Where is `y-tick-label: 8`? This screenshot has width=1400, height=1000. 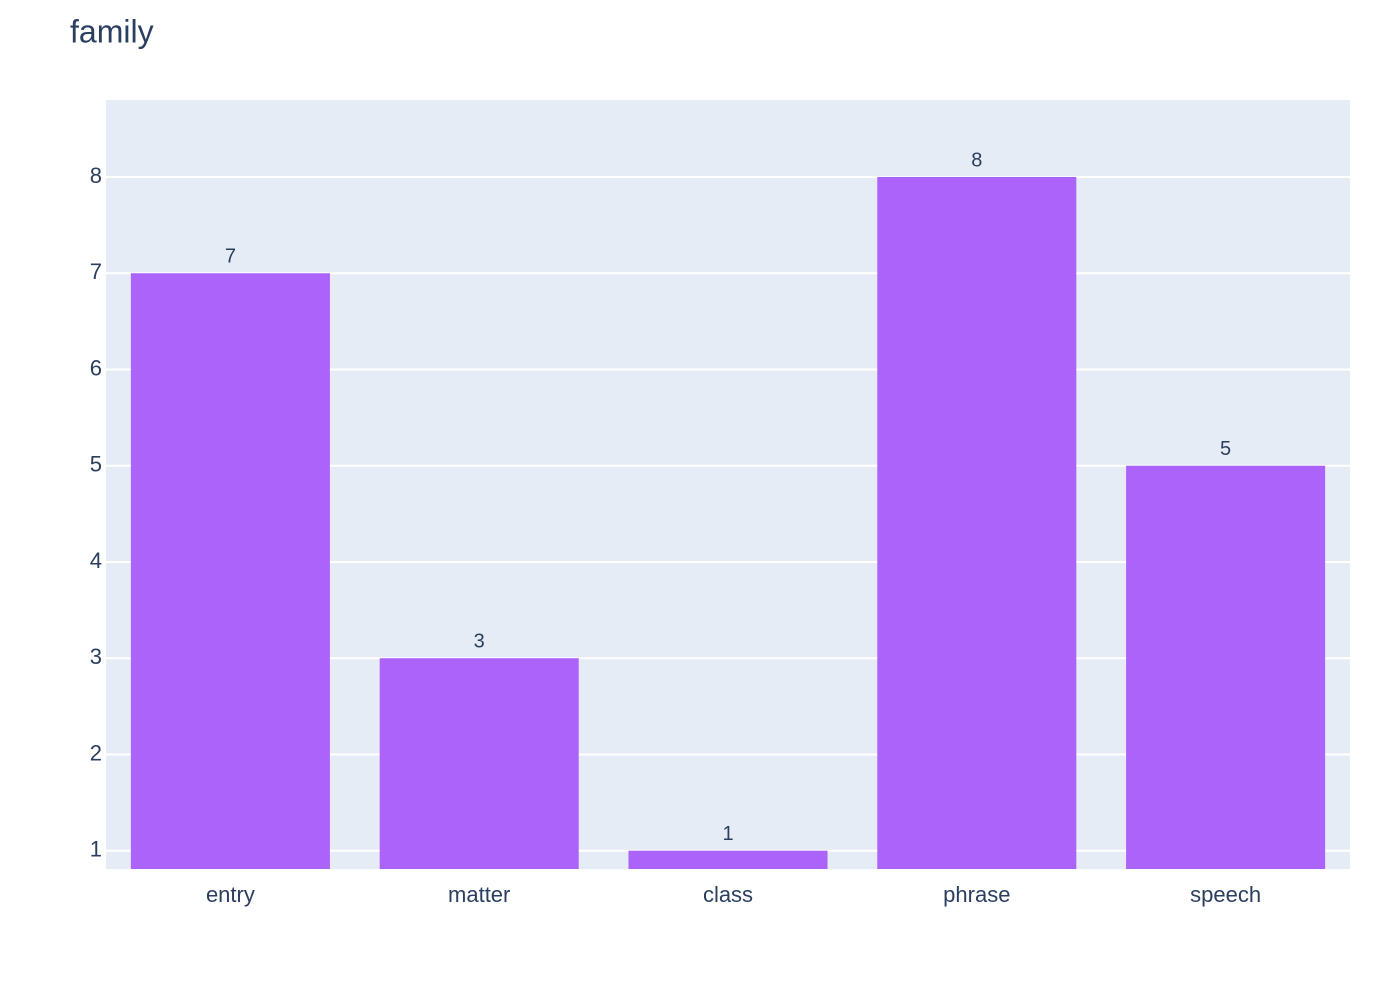
y-tick-label: 8 is located at coordinates (96, 175).